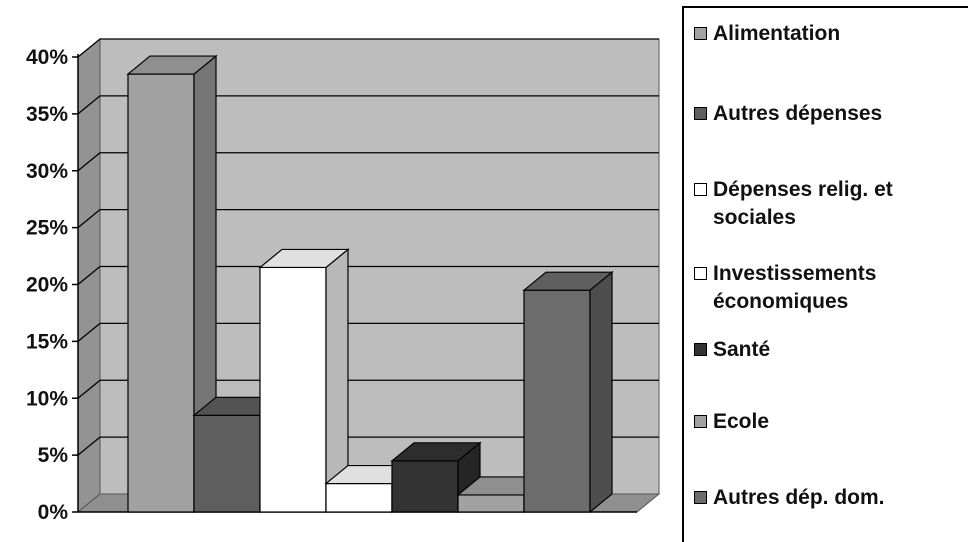 Image resolution: width=970 pixels, height=542 pixels. I want to click on y-tick-label: 25%, so click(47, 228).